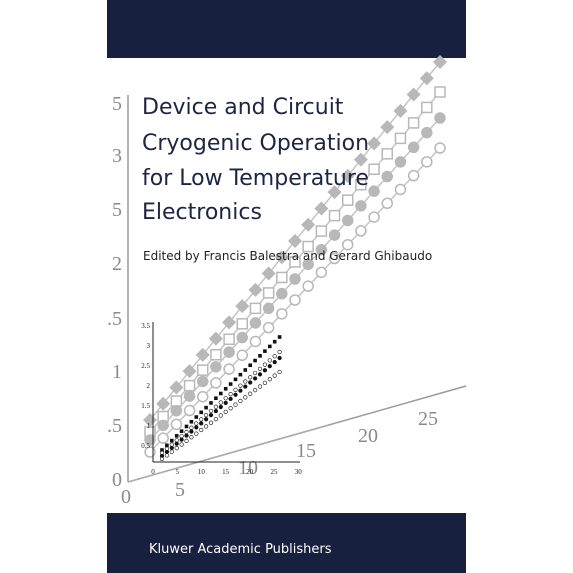 This screenshot has height=573, width=573. What do you see at coordinates (117, 156) in the screenshot?
I see `axis-label: 3` at bounding box center [117, 156].